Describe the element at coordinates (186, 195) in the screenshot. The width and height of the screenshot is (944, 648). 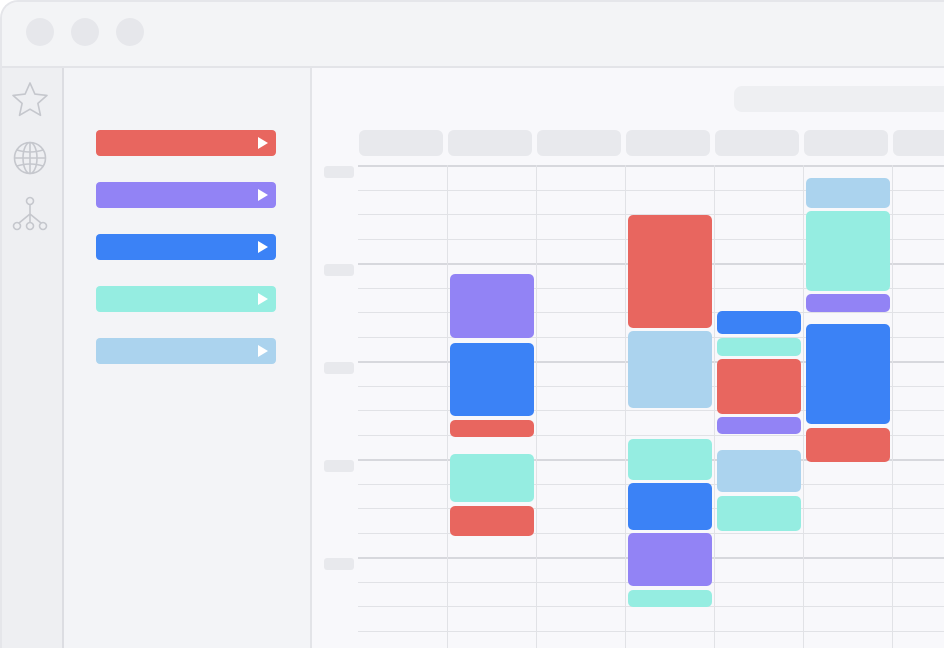
I see `calendar-item-purple` at that location.